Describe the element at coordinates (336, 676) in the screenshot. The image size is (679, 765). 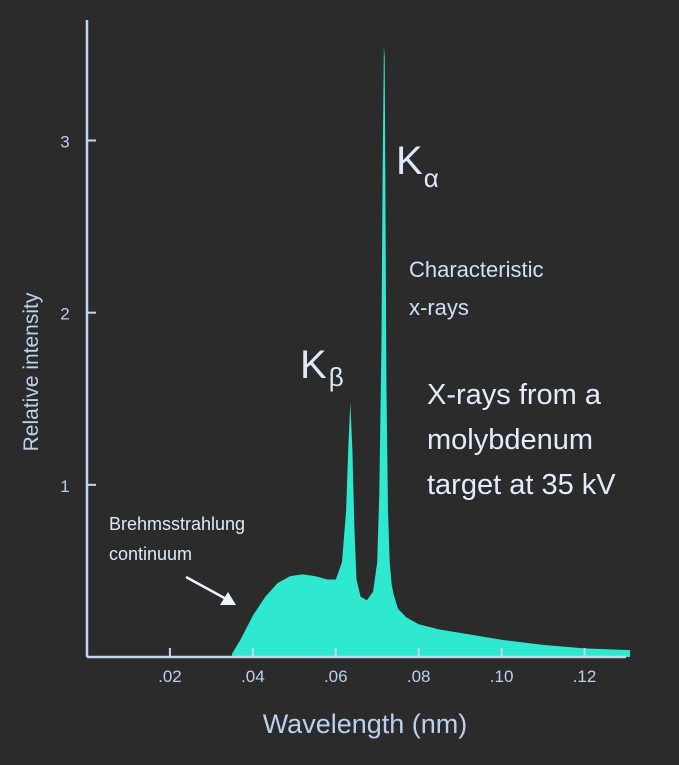
I see `x-tick-label: .06` at that location.